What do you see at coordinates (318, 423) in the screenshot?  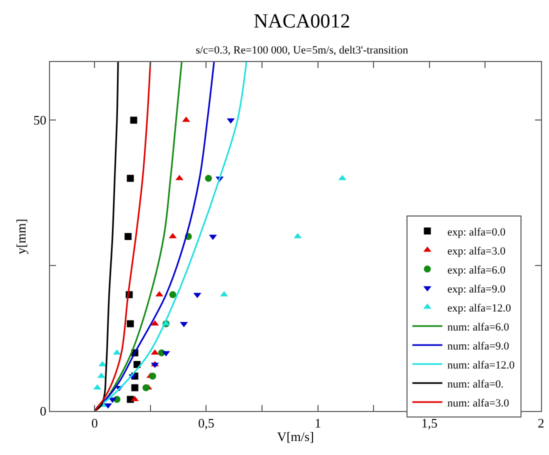 I see `x-tick-label: 1` at bounding box center [318, 423].